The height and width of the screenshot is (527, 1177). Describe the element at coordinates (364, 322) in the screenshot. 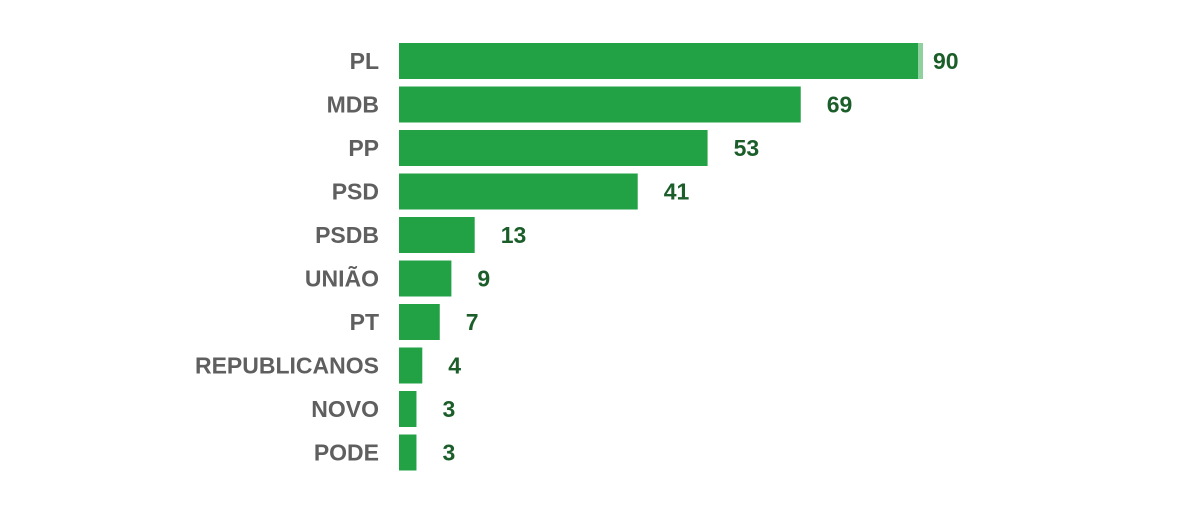

I see `category-label-pt: PT` at that location.